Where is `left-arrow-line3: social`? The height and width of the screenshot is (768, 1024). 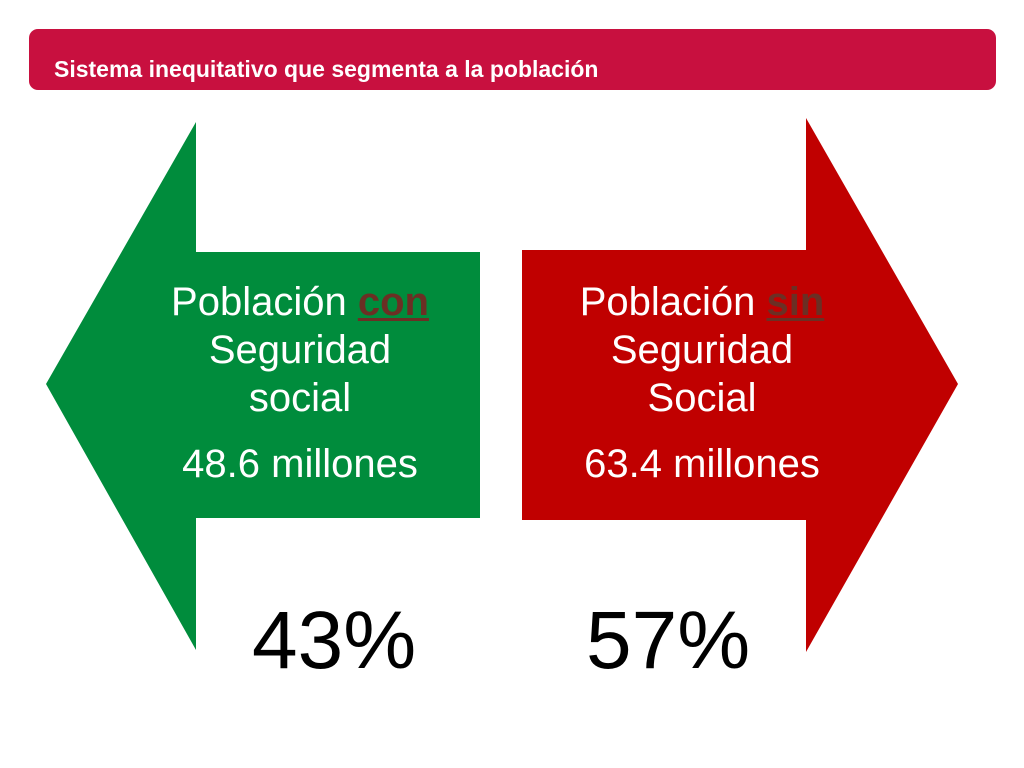 left-arrow-line3: social is located at coordinates (300, 398).